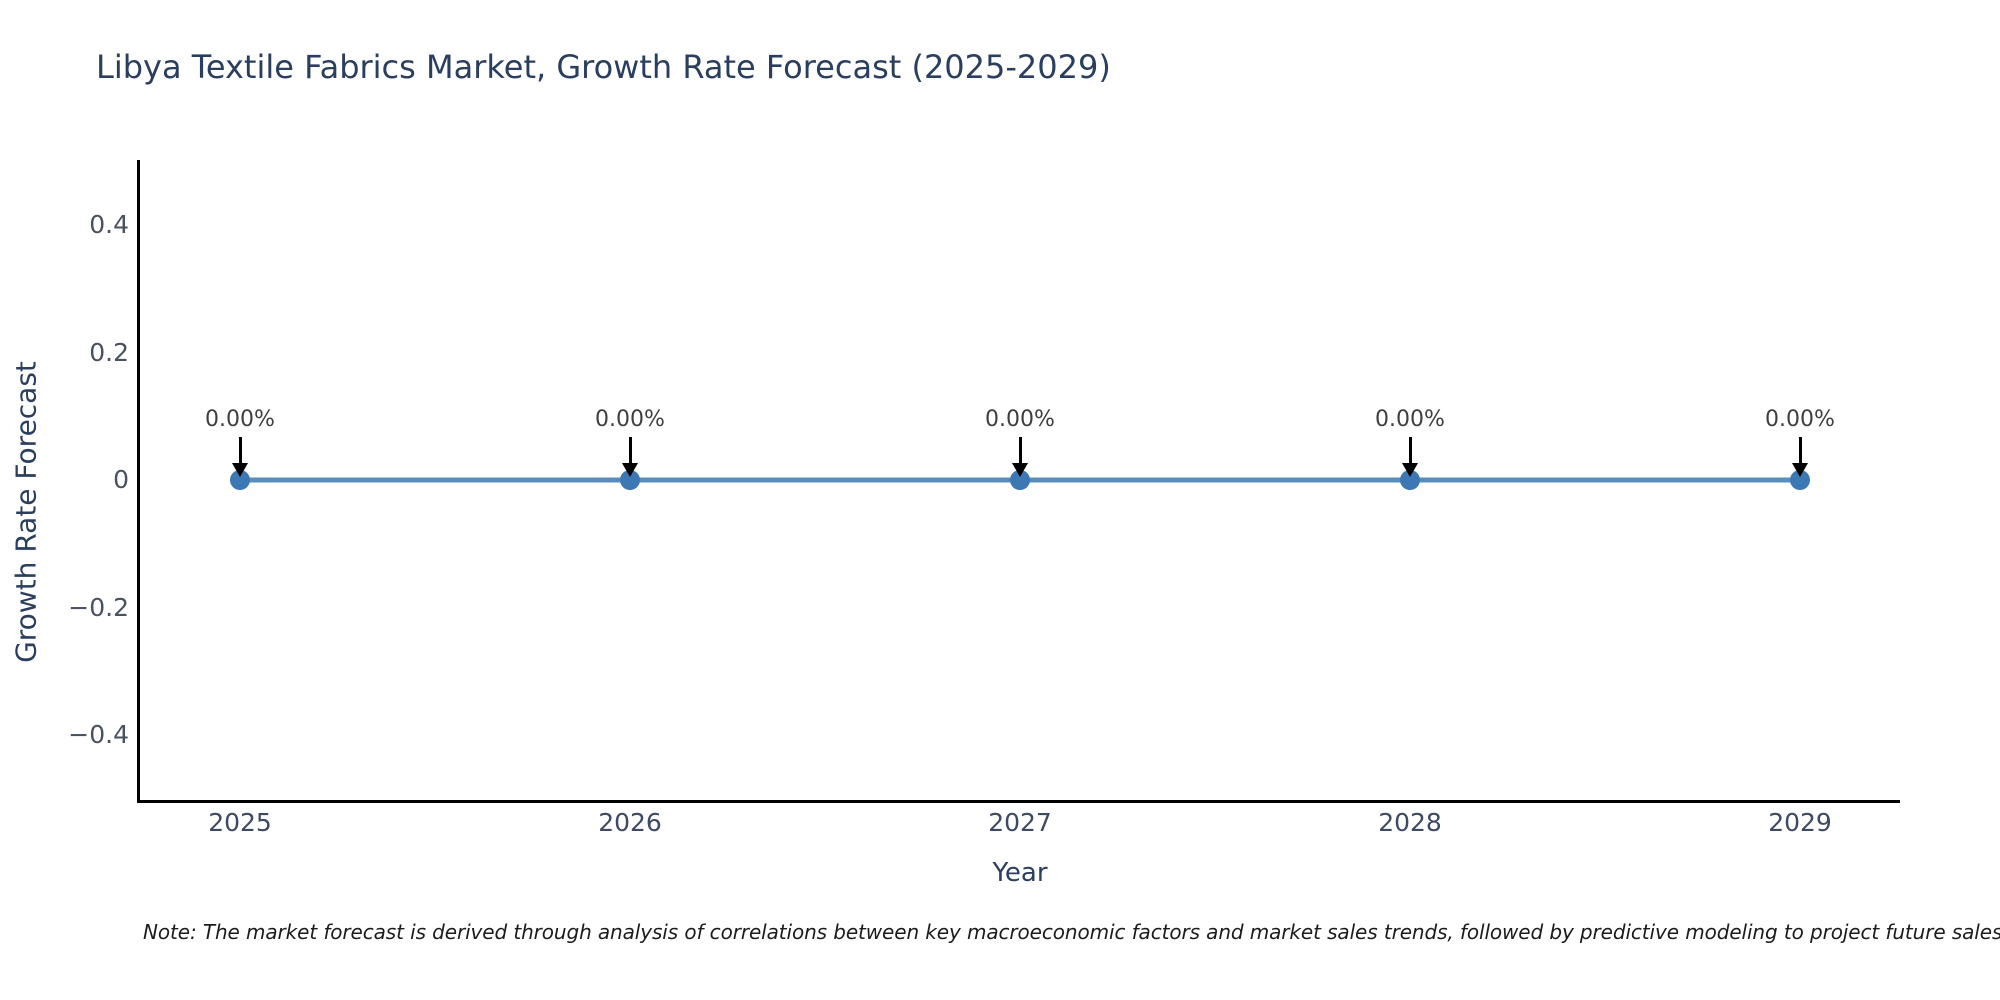 The height and width of the screenshot is (1000, 2000). What do you see at coordinates (109, 352) in the screenshot?
I see `y-tick-label: 0.2` at bounding box center [109, 352].